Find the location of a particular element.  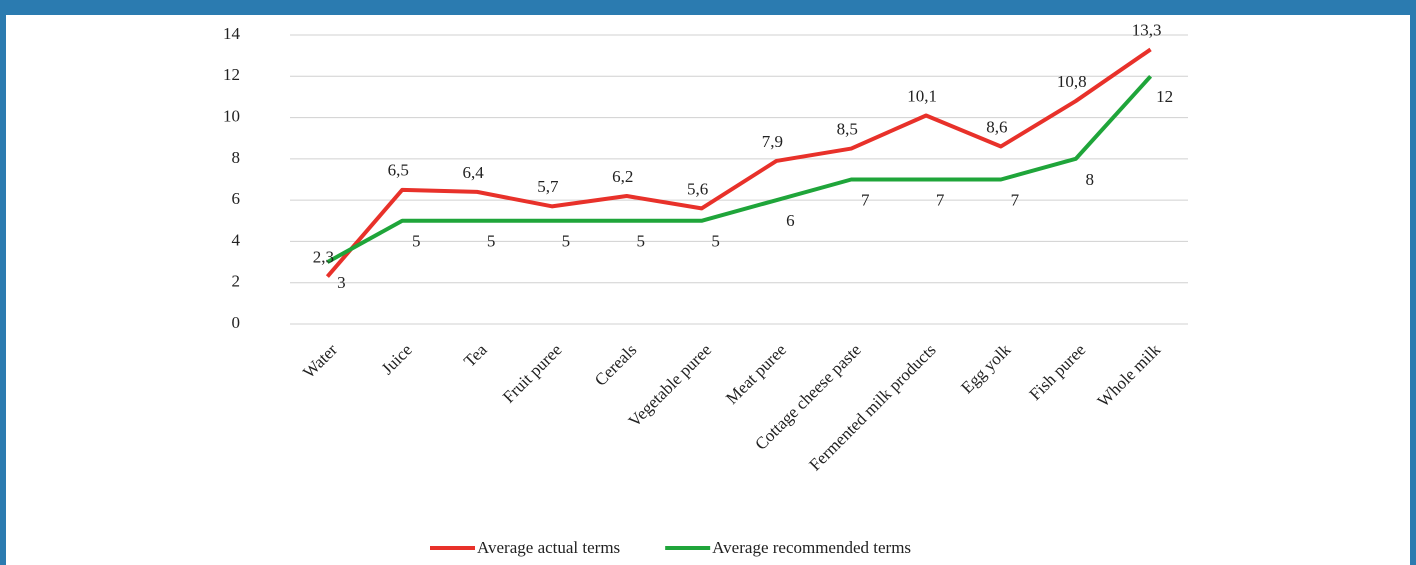

data-label: 6,5 is located at coordinates (398, 170).